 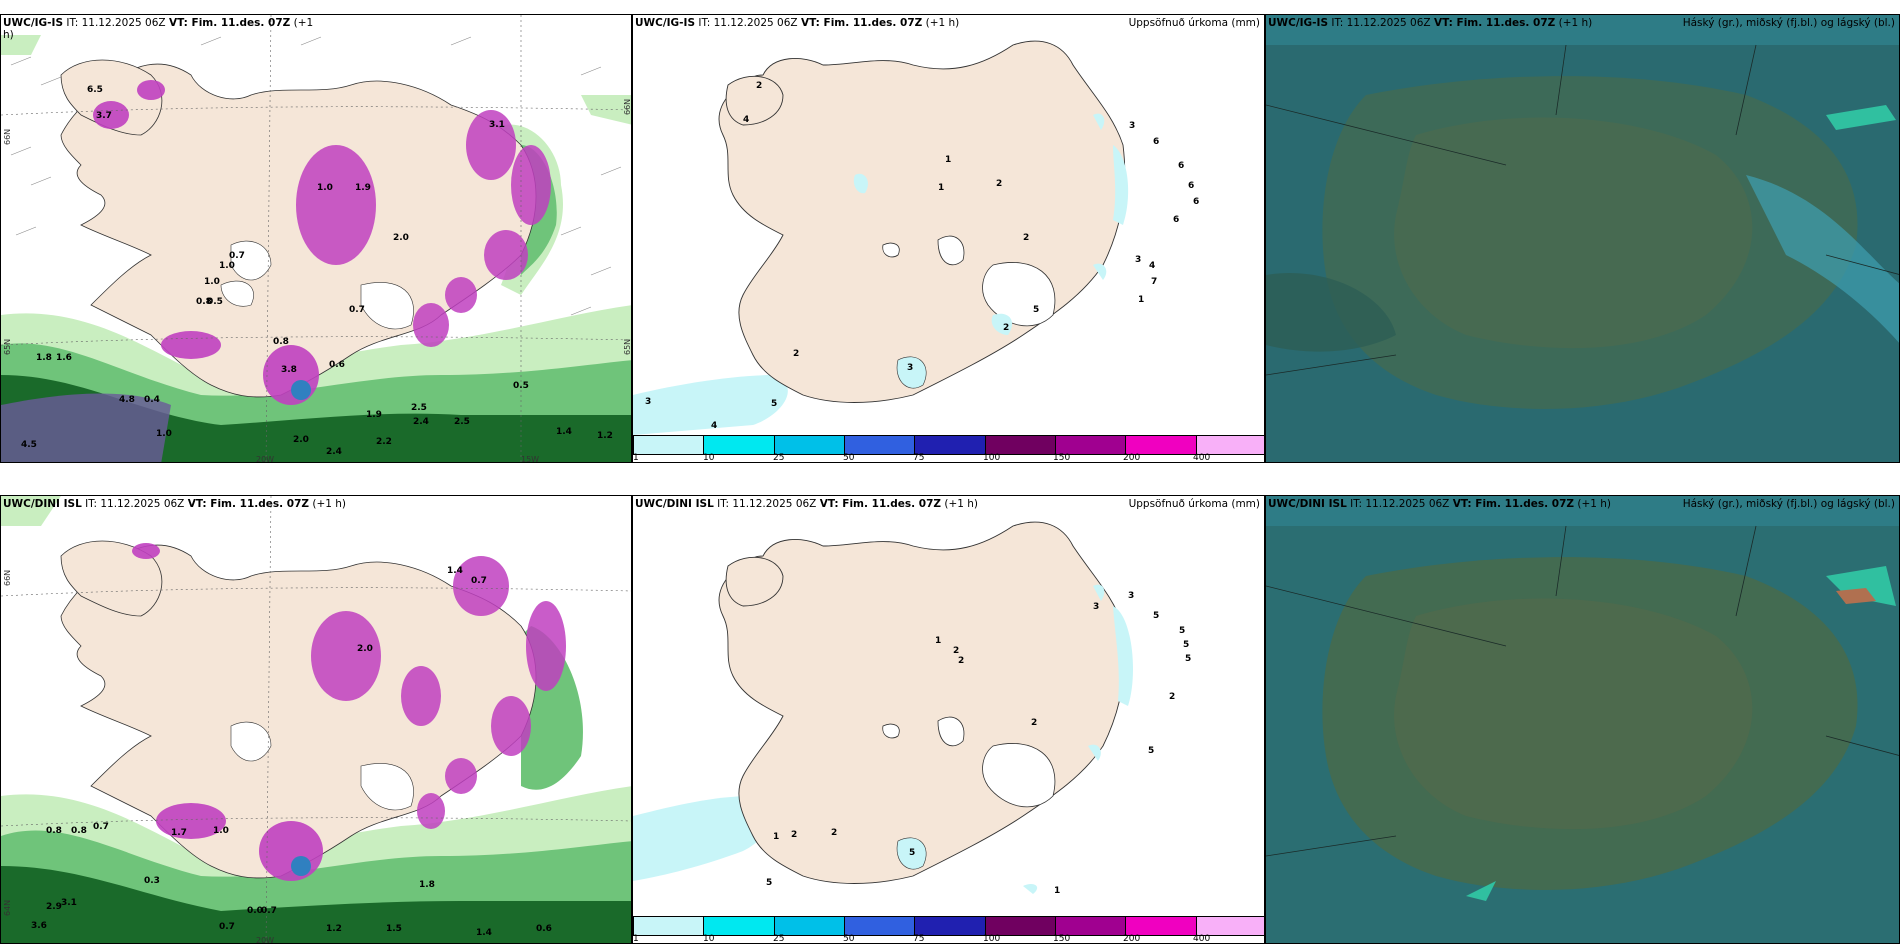 What do you see at coordinates (289, 370) in the screenshot?
I see `precip-label: 3.8` at bounding box center [289, 370].